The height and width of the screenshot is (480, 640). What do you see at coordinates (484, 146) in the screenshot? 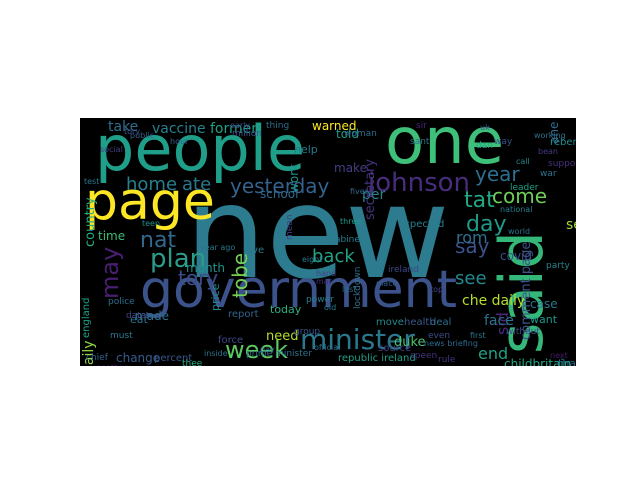
I see `cloud-word: dan` at bounding box center [484, 146].